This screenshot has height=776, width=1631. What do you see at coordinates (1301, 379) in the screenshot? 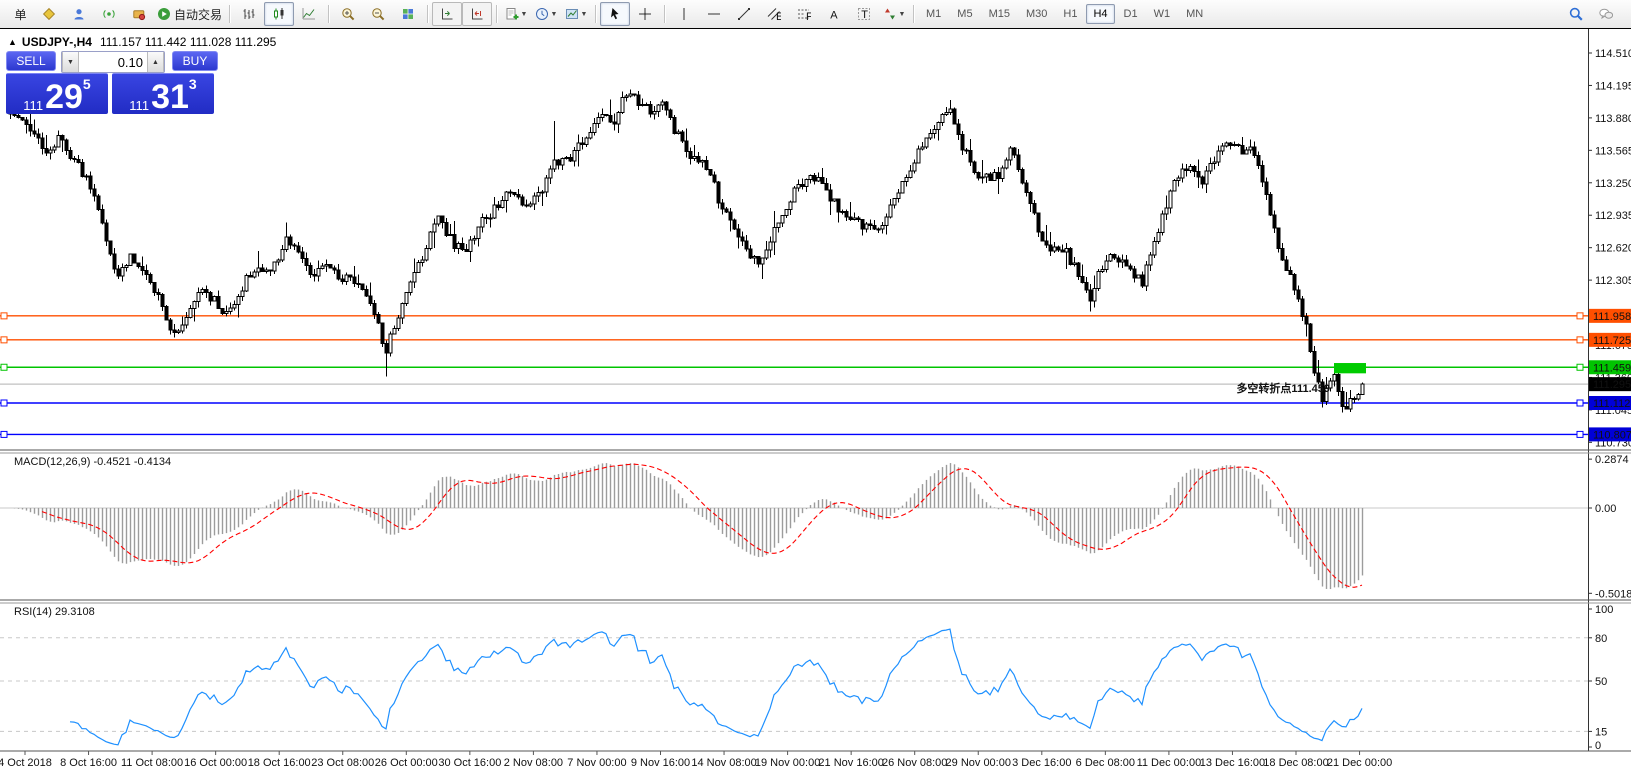
I see `chart-annotations: 多空转折点111.459` at bounding box center [1301, 379].